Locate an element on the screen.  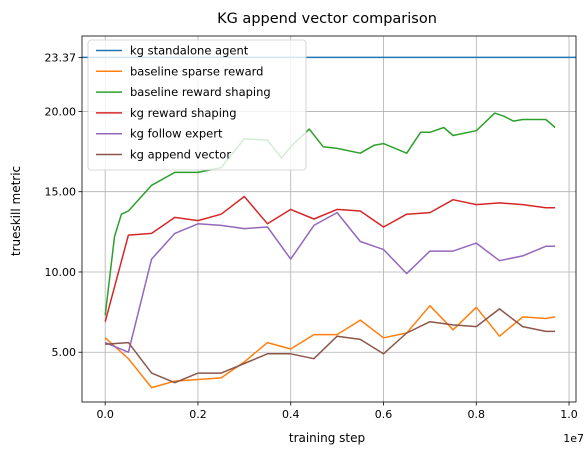
series-line-kg-append-vector is located at coordinates (330, 346).